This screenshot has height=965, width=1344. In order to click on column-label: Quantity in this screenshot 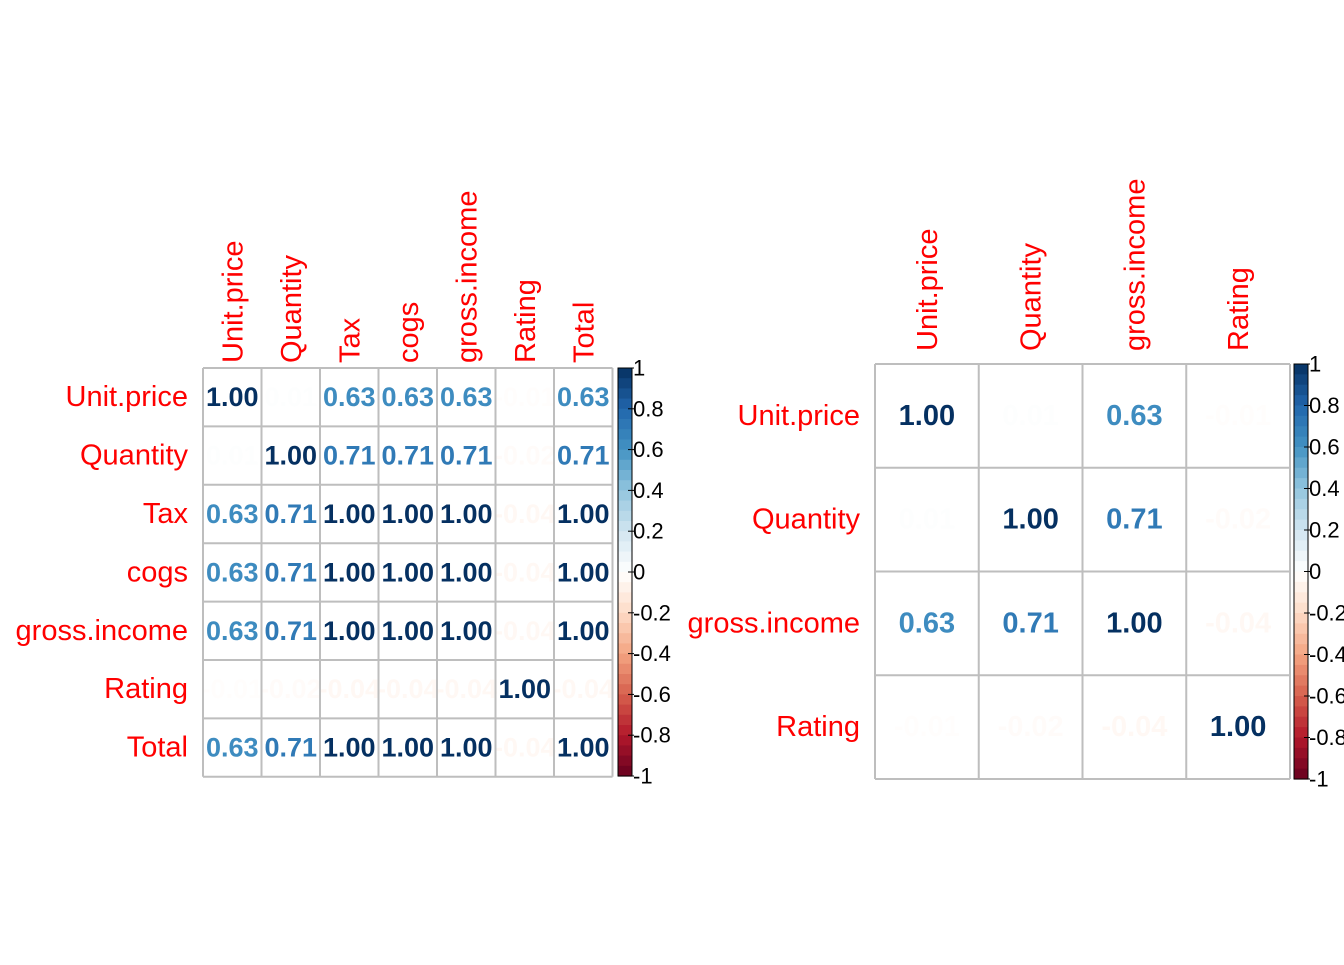, I will do `click(1032, 297)`.